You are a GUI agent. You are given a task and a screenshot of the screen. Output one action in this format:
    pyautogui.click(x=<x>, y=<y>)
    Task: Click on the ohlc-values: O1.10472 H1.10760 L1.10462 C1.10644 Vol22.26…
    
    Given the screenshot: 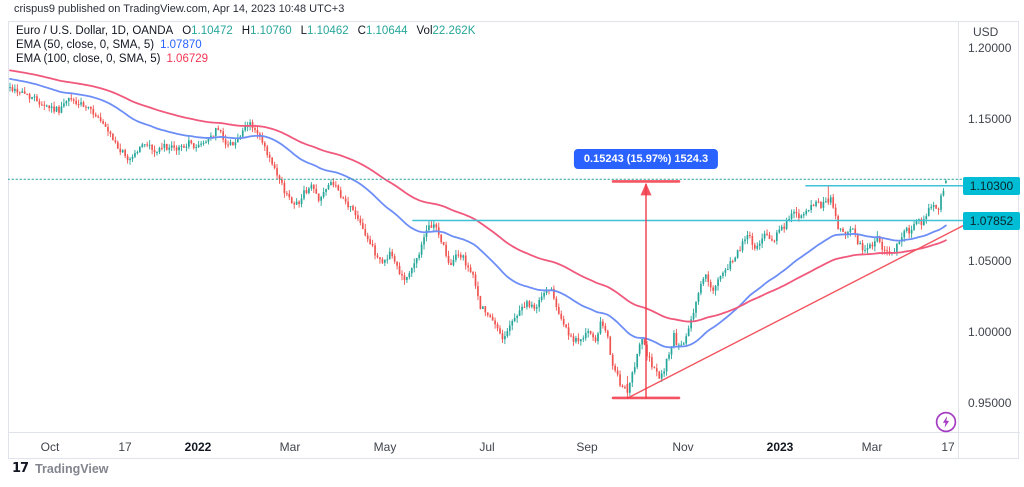 What is the action you would take?
    pyautogui.click(x=324, y=31)
    